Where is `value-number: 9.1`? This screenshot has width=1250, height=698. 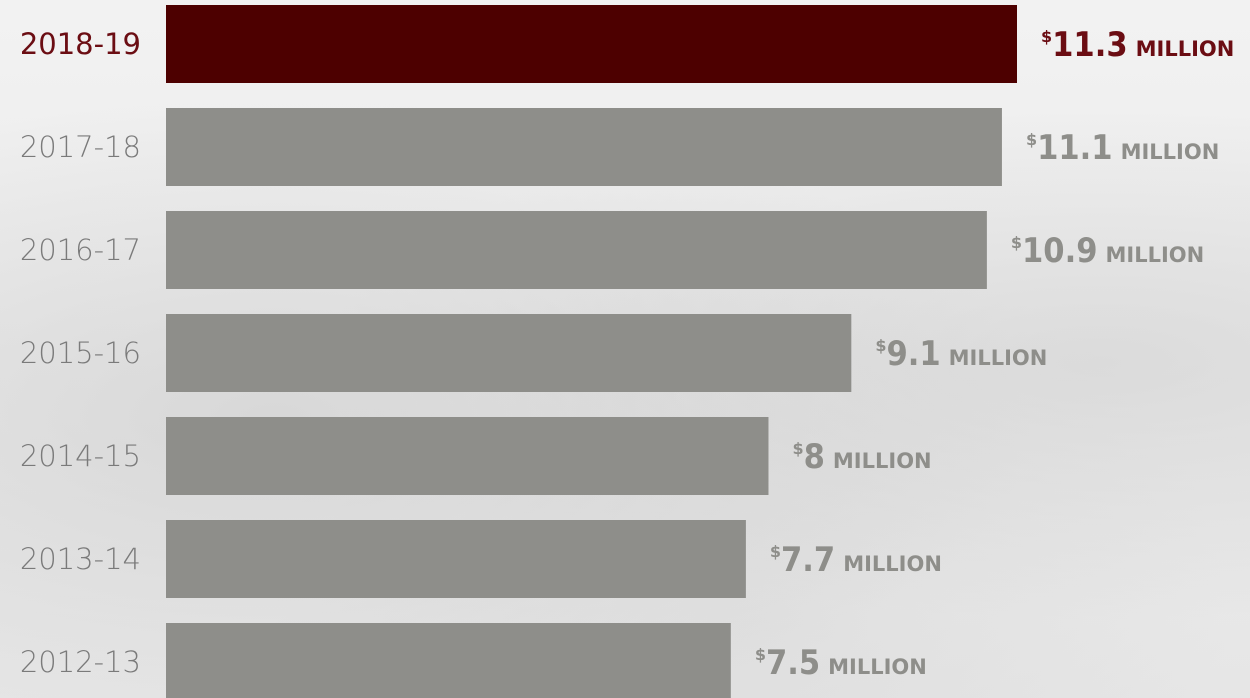
value-number: 9.1 is located at coordinates (913, 354).